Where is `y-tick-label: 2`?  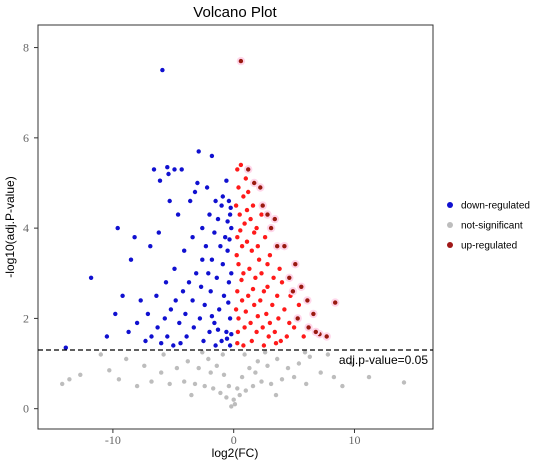 y-tick-label: 2 is located at coordinates (26, 318).